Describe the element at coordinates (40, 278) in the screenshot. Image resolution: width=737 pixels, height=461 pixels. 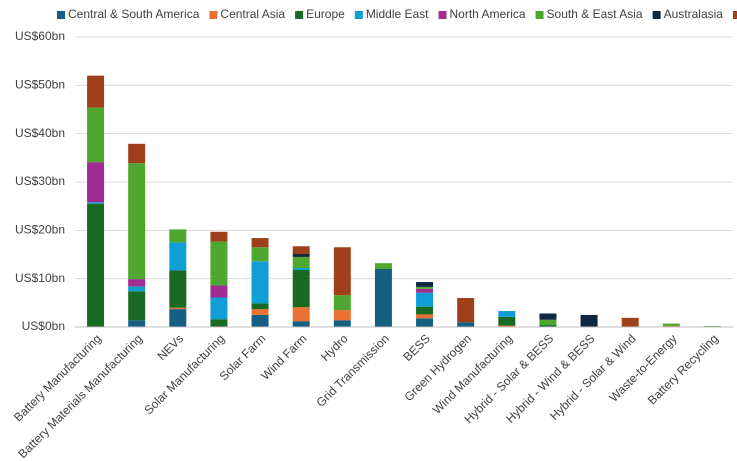
I see `y-tick-label: US$10bn` at that location.